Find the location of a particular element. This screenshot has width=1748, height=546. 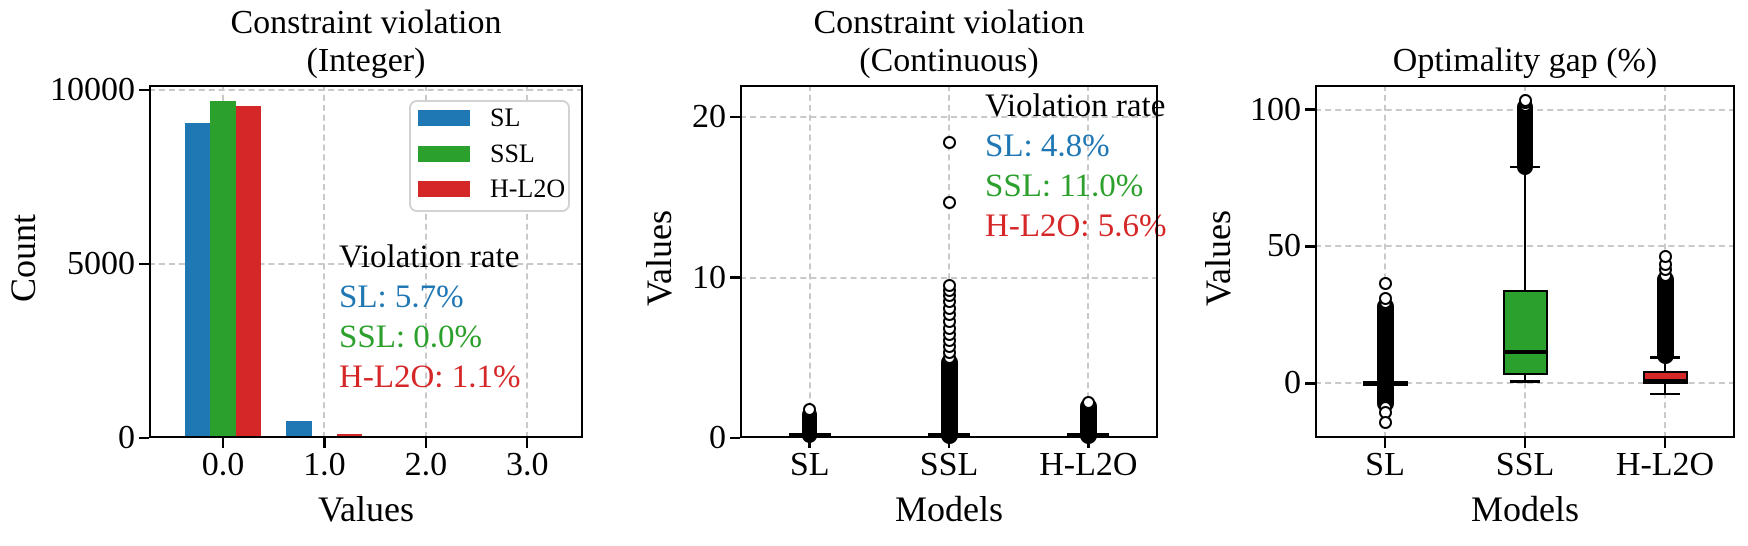

violation-rate-line: SL: 5.7% is located at coordinates (401, 297).